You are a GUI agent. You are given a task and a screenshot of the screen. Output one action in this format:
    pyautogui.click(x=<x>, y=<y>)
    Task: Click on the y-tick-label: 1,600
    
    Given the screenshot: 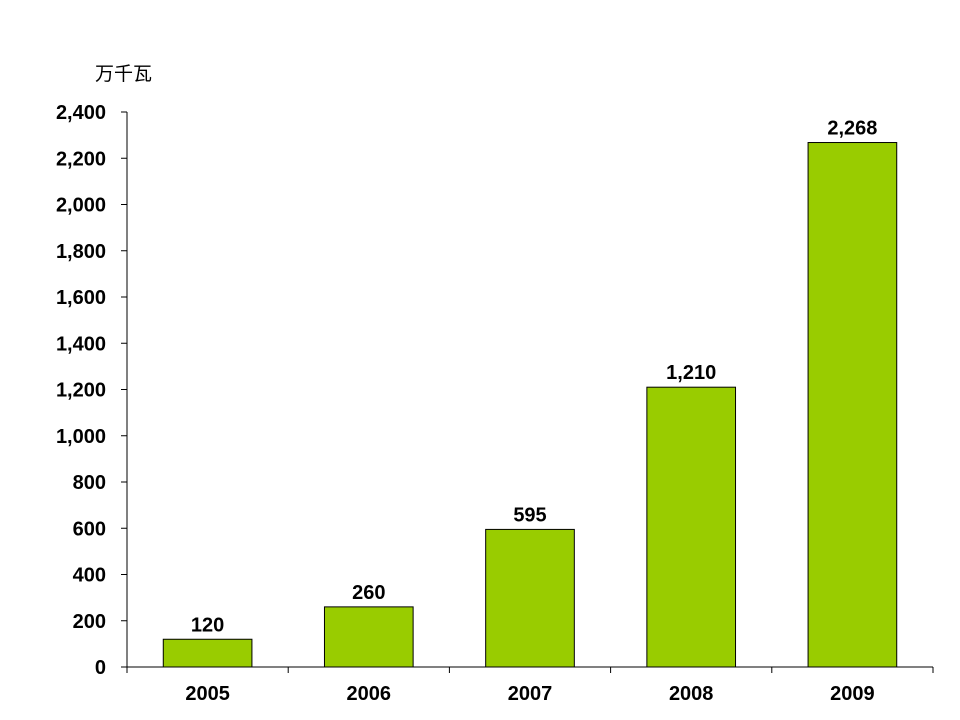 What is the action you would take?
    pyautogui.click(x=81, y=298)
    